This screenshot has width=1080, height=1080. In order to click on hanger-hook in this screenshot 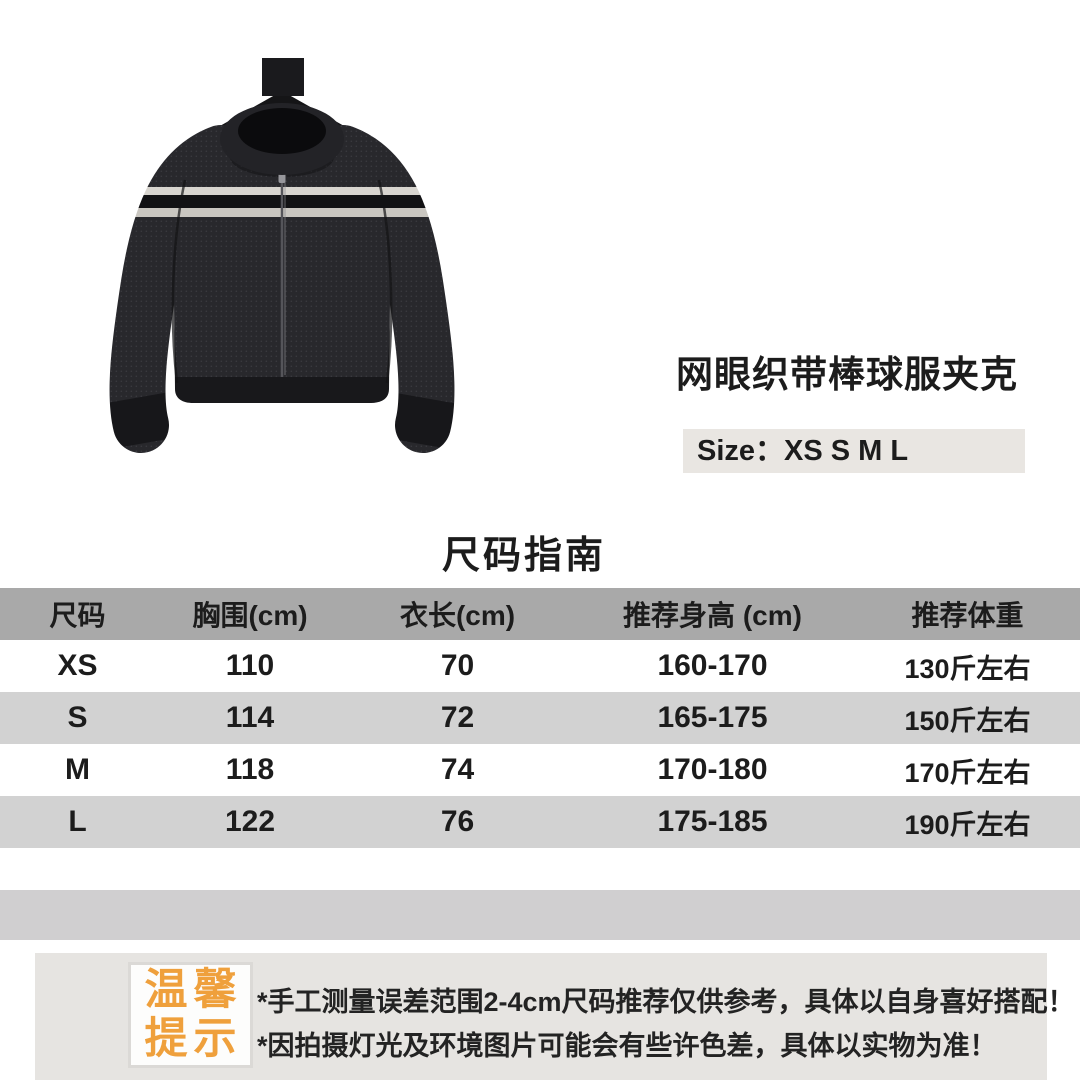, I will do `click(283, 77)`.